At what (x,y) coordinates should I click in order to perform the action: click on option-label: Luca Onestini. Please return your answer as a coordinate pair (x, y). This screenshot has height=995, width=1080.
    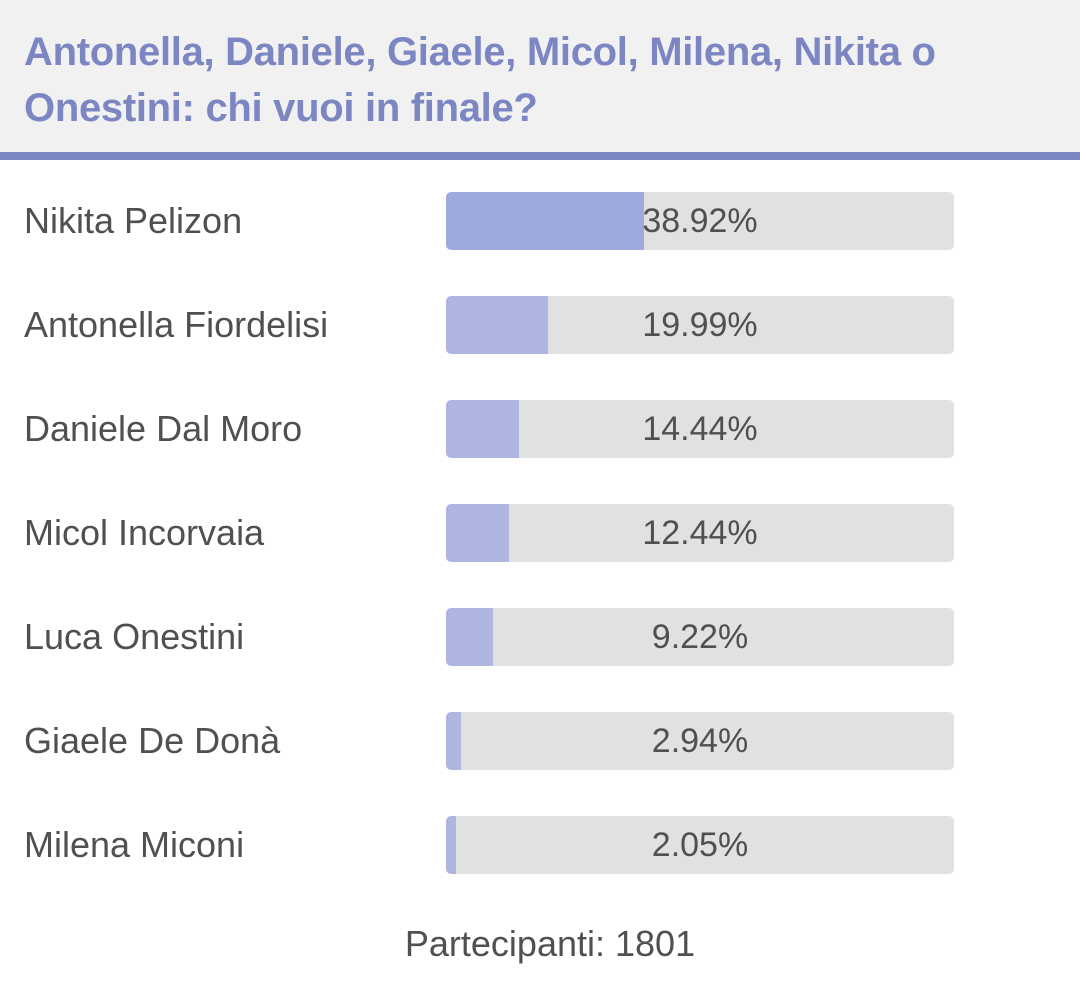
    Looking at the image, I should click on (134, 636).